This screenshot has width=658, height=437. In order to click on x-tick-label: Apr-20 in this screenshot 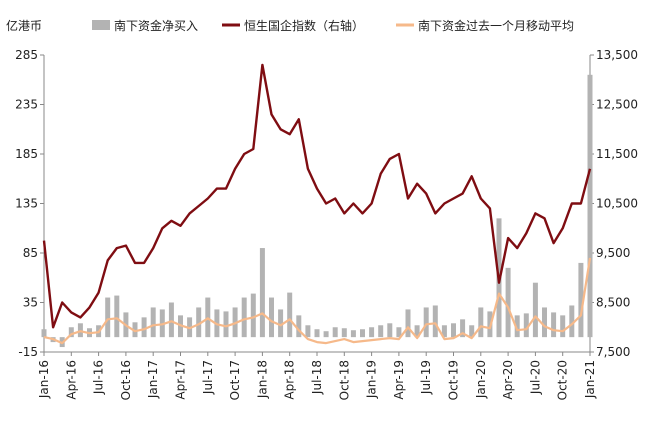, I will do `click(508, 380)`.